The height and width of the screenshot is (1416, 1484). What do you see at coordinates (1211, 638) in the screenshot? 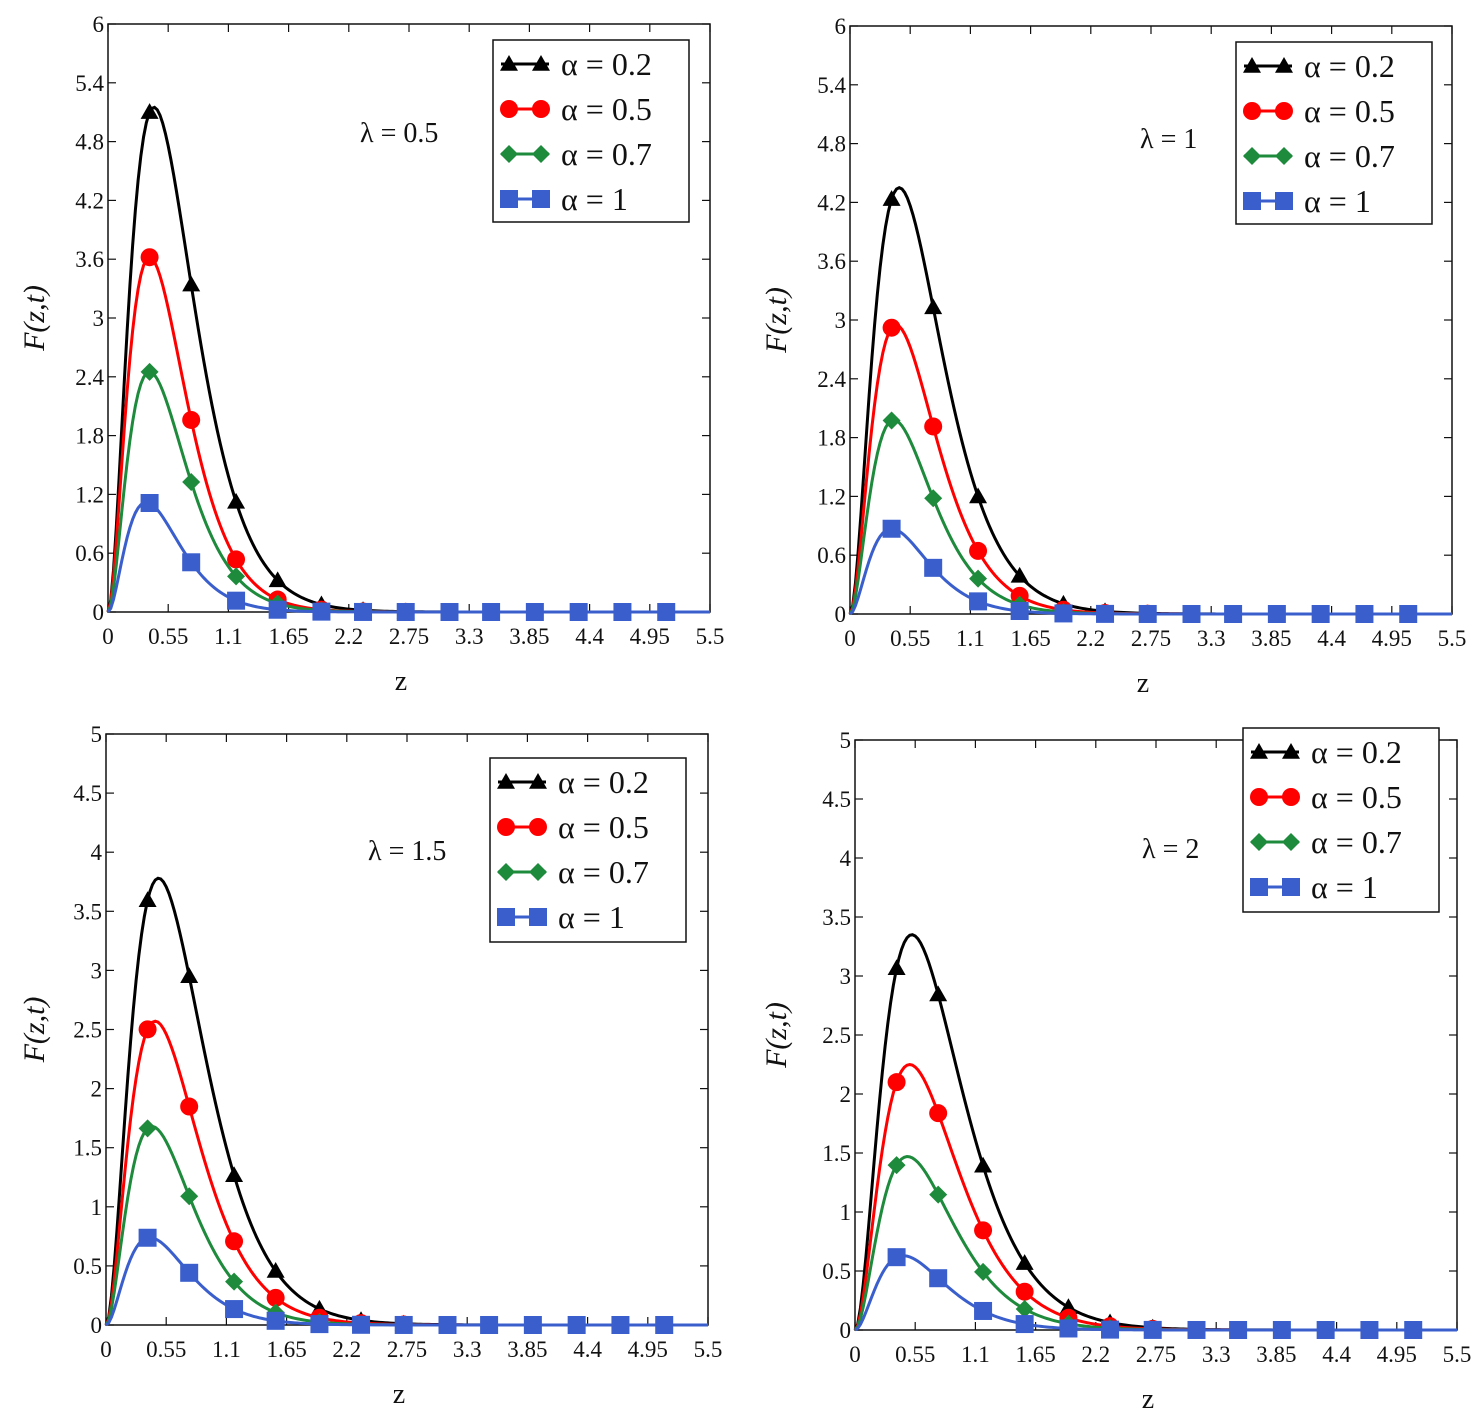
I see `x-tick-label: 3.3` at bounding box center [1211, 638].